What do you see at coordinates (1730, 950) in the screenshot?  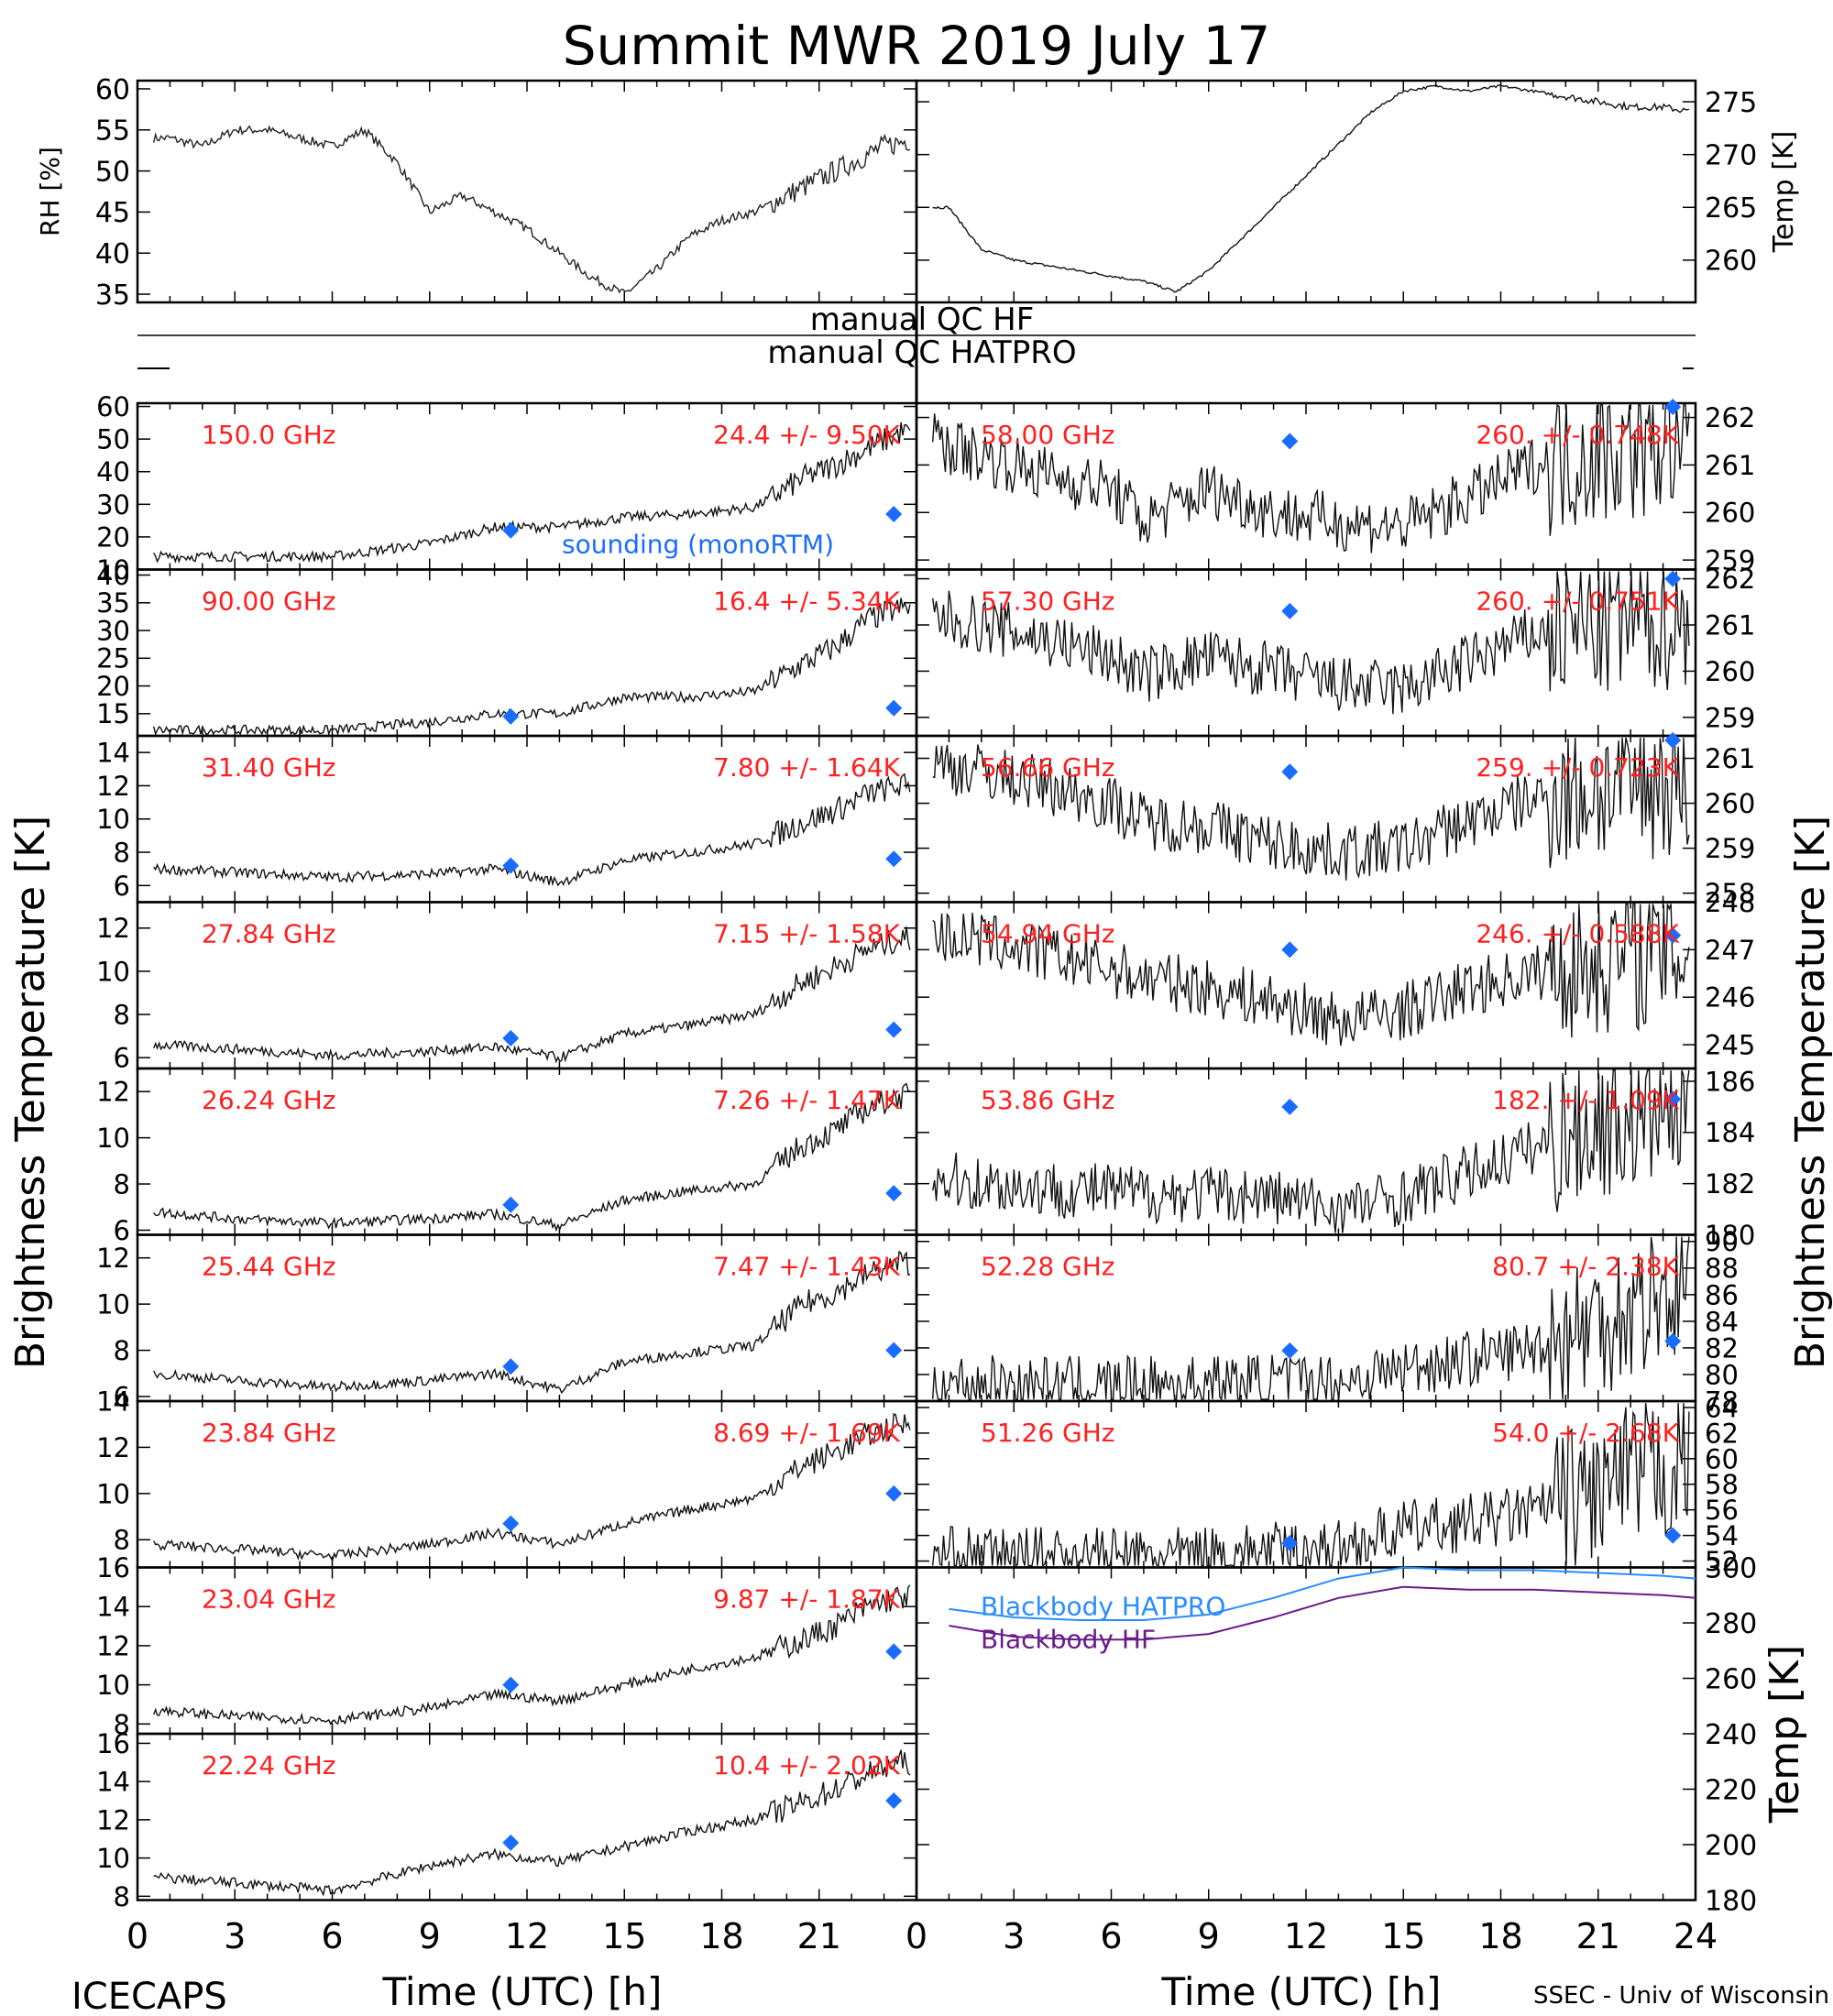 I see `y-tick-label: 247` at bounding box center [1730, 950].